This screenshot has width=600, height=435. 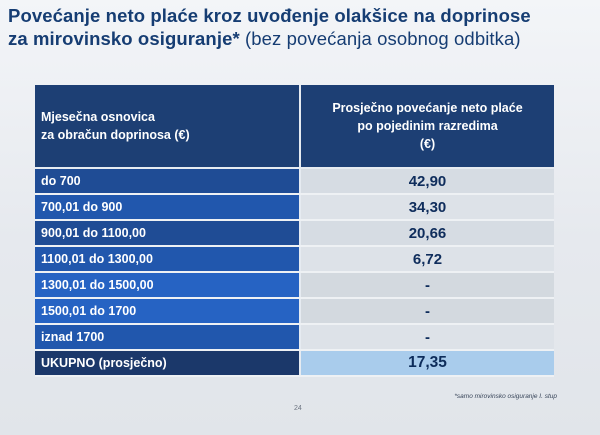 What do you see at coordinates (427, 259) in the screenshot?
I see `increase-value: 6,72` at bounding box center [427, 259].